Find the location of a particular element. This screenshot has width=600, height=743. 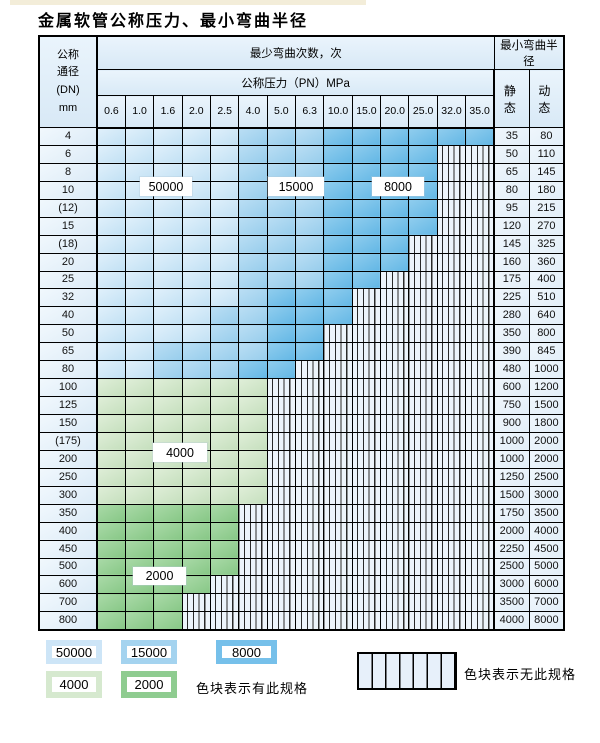

dn-cell: 450 is located at coordinates (68, 549).